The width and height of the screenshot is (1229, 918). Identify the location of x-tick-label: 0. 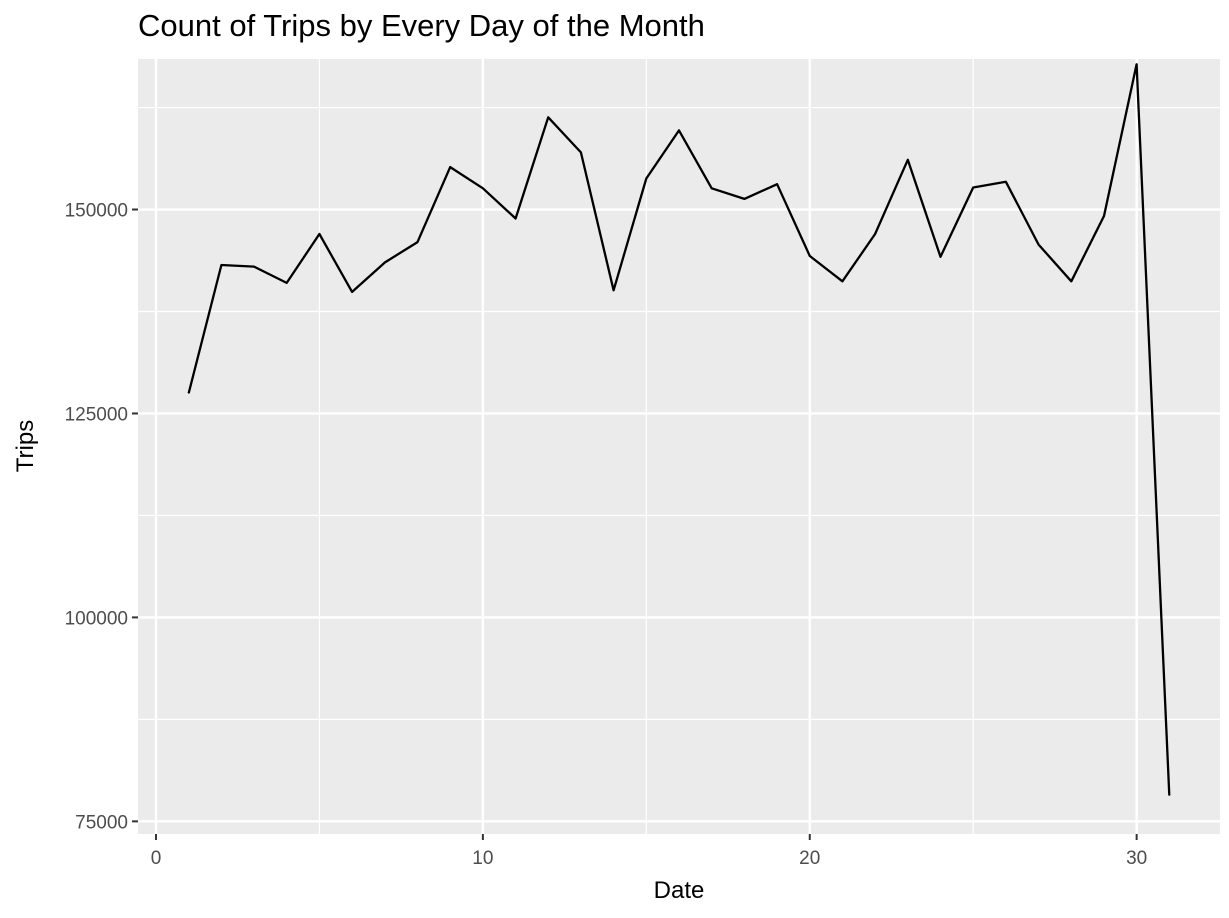
(156, 858).